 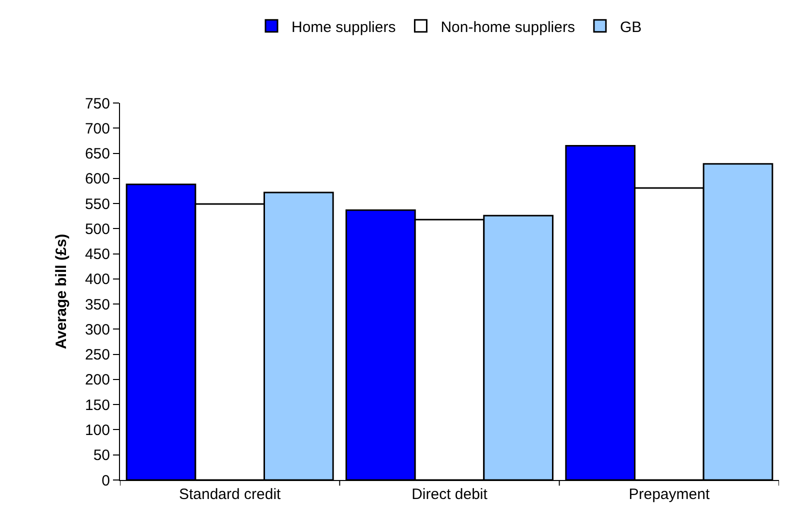 I want to click on legend-label: GB, so click(x=631, y=27).